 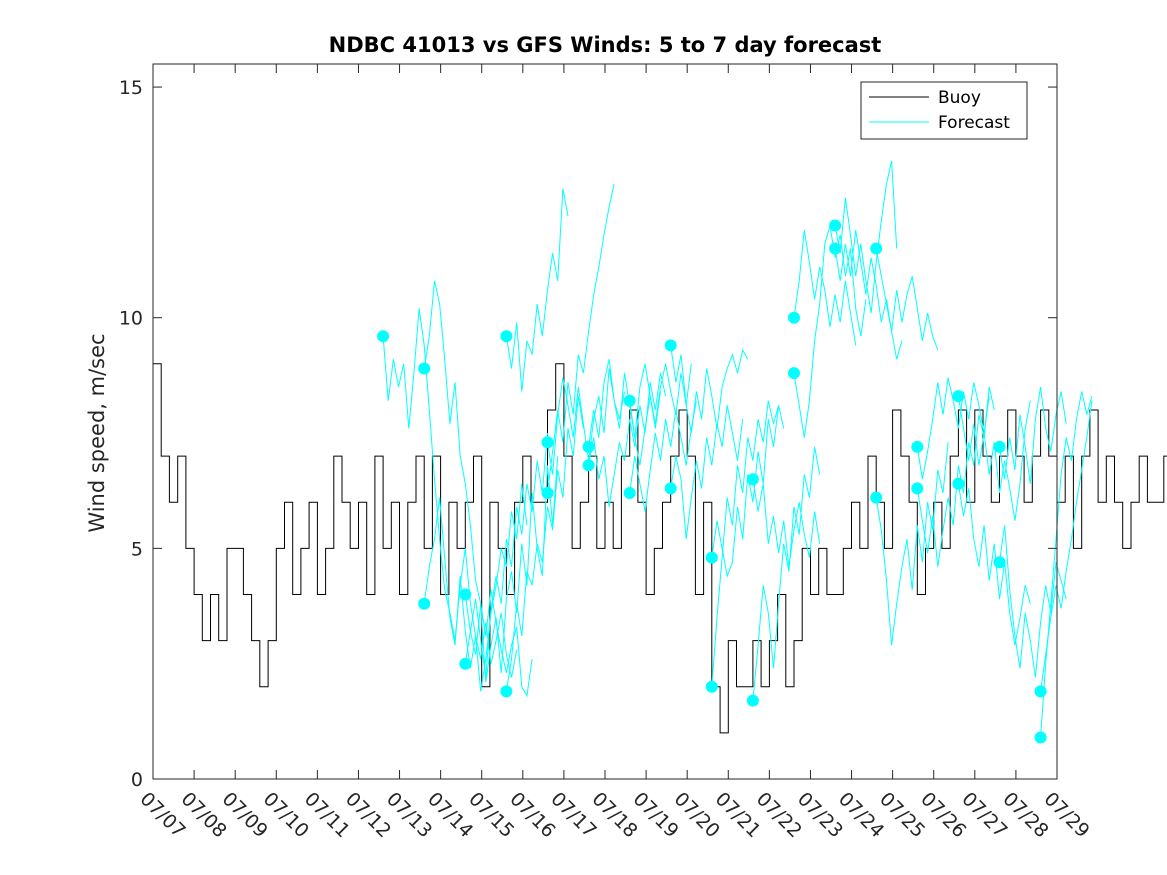 What do you see at coordinates (974, 123) in the screenshot?
I see `legend-label-forecast: Forecast` at bounding box center [974, 123].